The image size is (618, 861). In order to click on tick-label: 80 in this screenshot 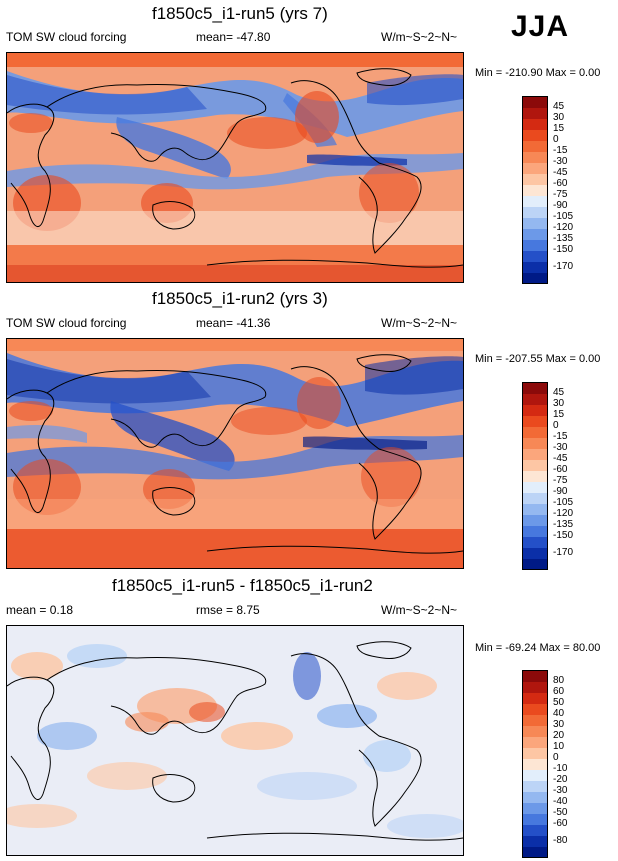, I will do `click(559, 680)`.